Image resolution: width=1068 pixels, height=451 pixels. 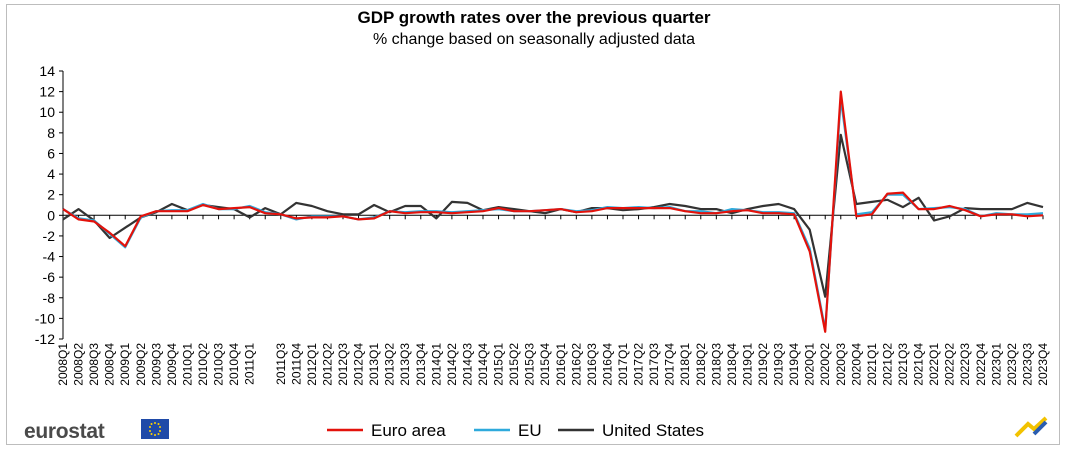 I want to click on x-tick-label: 2016Q4, so click(x=607, y=364).